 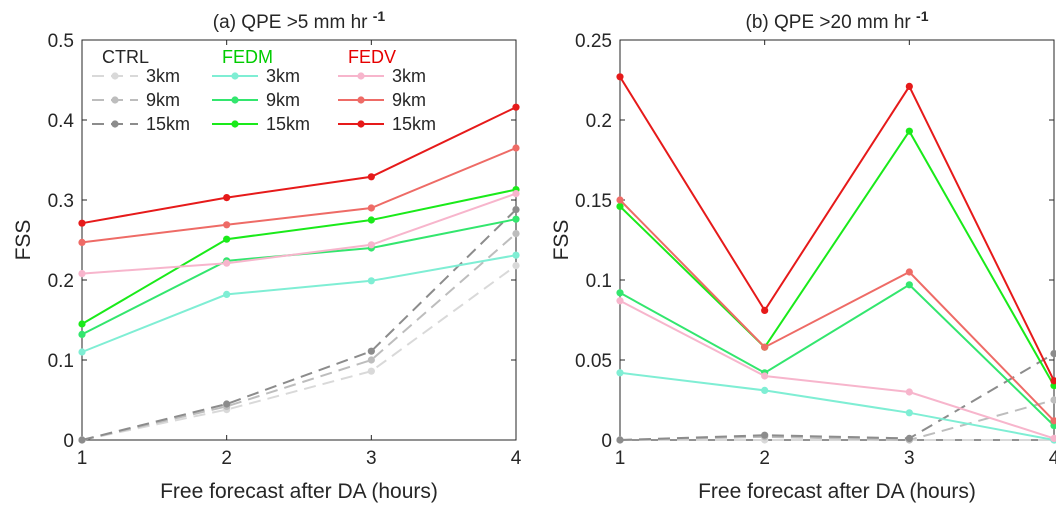 I want to click on legend-marker-fedm-9km, so click(x=235, y=100).